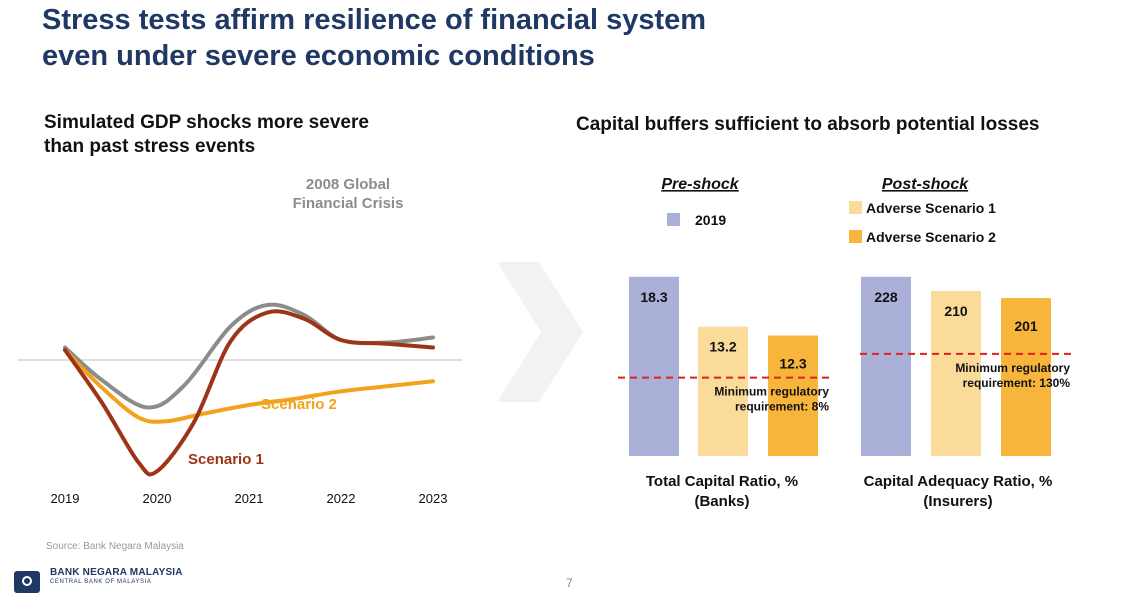  What do you see at coordinates (27, 582) in the screenshot?
I see `bank-emblem-icon` at bounding box center [27, 582].